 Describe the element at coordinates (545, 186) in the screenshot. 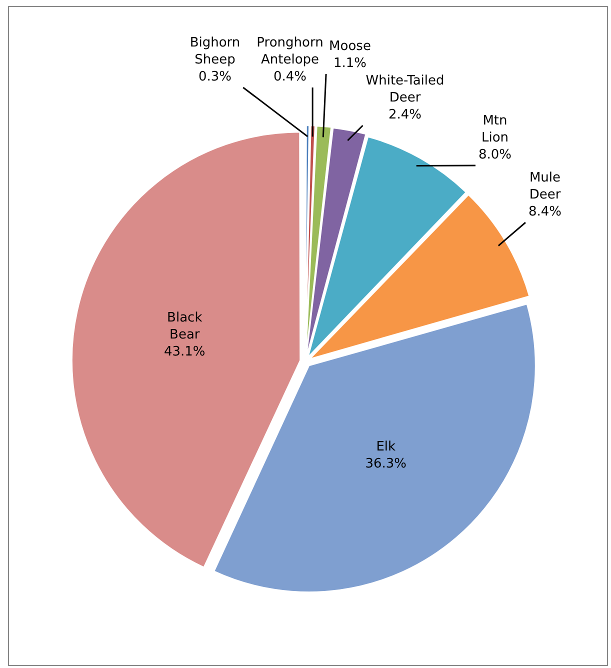

I see `slice-label: Mule Deer` at that location.